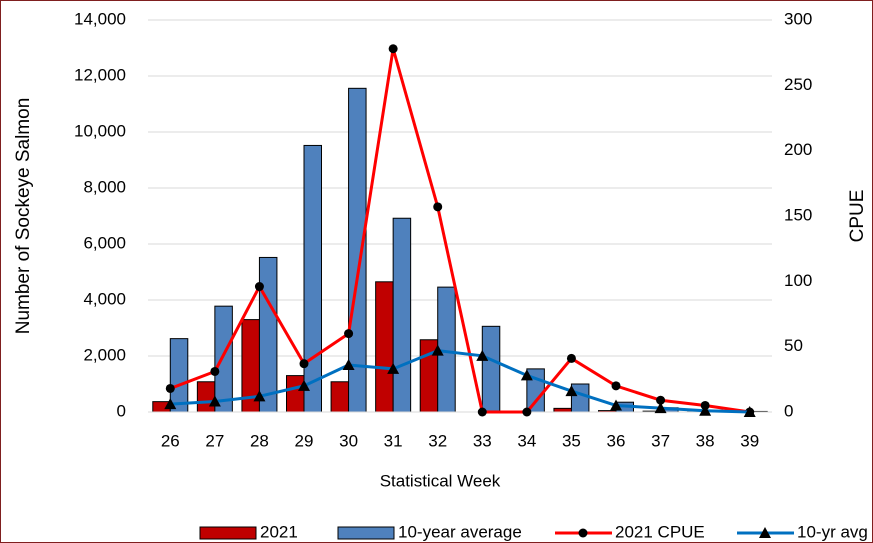 Image resolution: width=873 pixels, height=543 pixels. Describe the element at coordinates (440, 480) in the screenshot. I see `x-axis-title: Statistical Week` at that location.